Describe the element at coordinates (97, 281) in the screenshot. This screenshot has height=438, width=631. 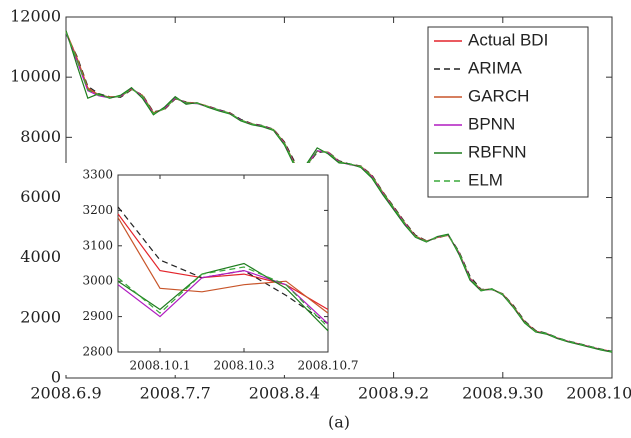
I see `y-tick-label: 3000` at that location.